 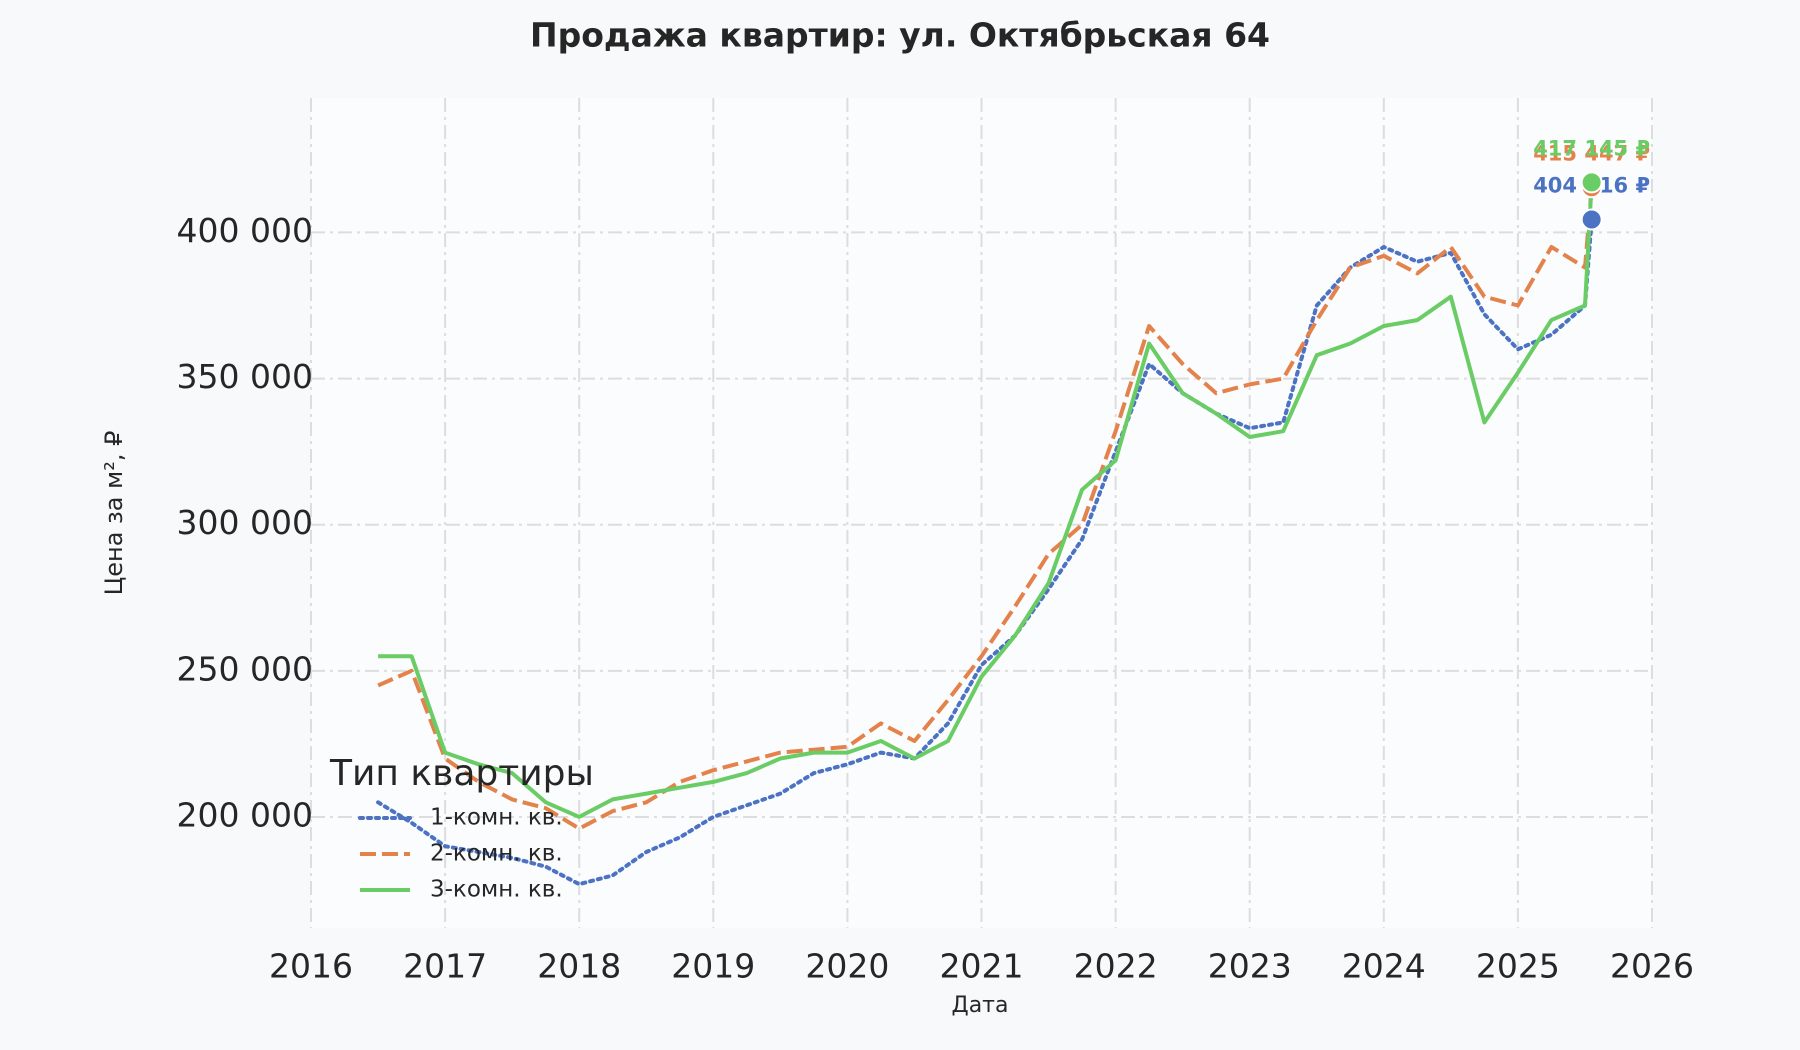 What do you see at coordinates (579, 966) in the screenshot?
I see `x-tick-label: 2018` at bounding box center [579, 966].